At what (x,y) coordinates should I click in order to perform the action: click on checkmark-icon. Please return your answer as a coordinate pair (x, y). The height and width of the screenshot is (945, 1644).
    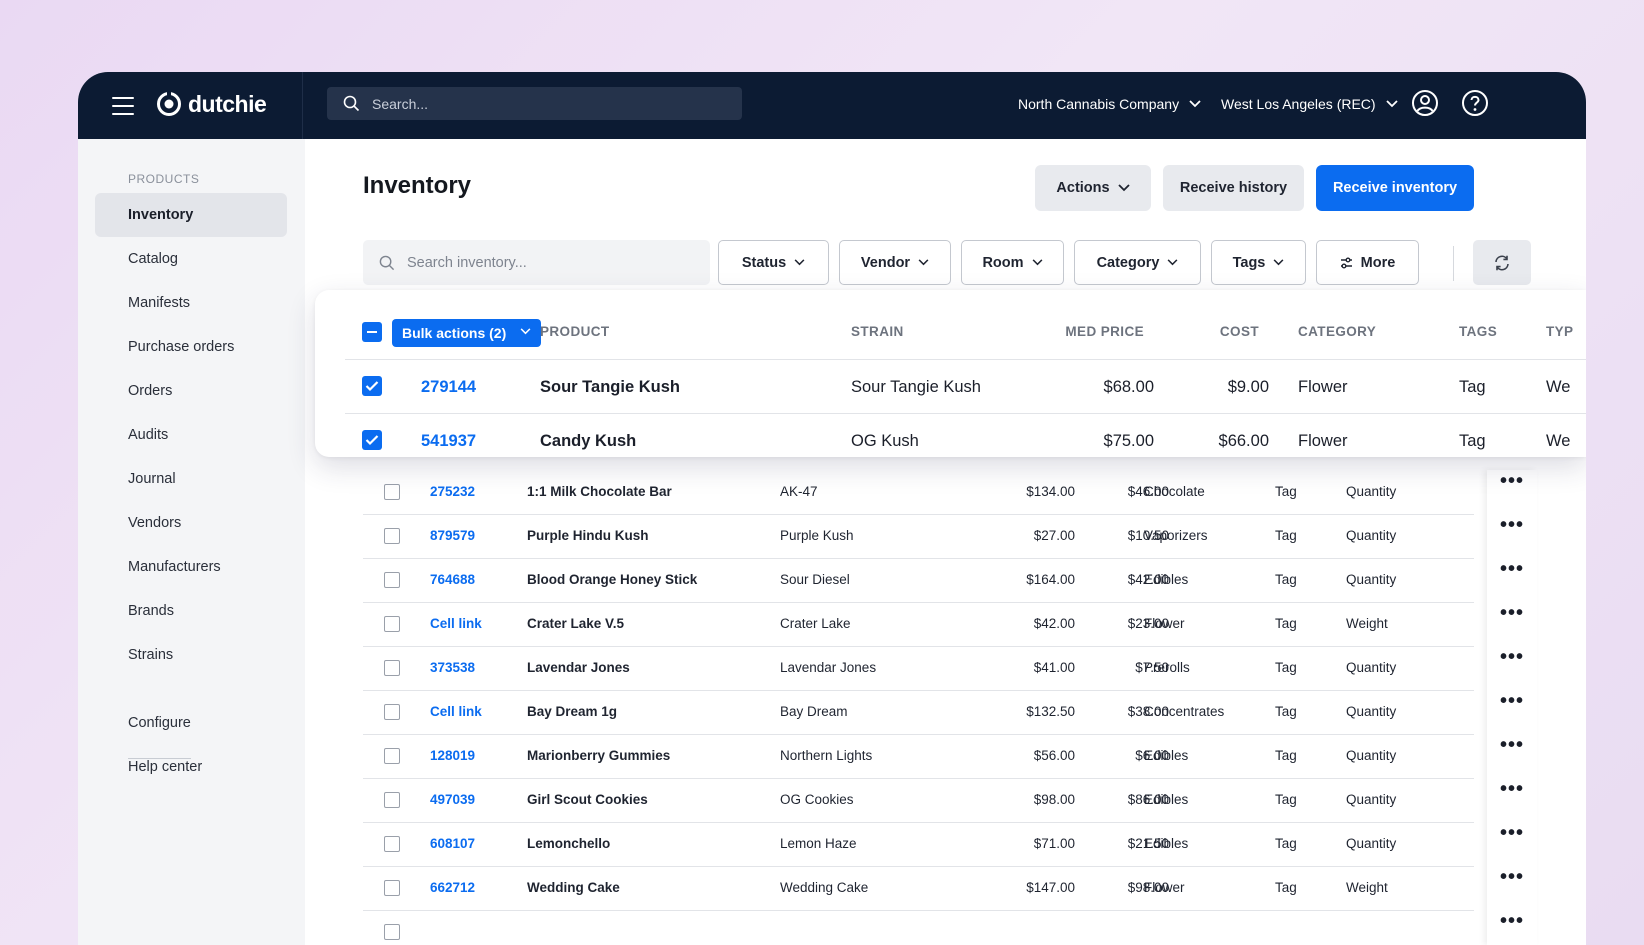
    Looking at the image, I should click on (372, 386).